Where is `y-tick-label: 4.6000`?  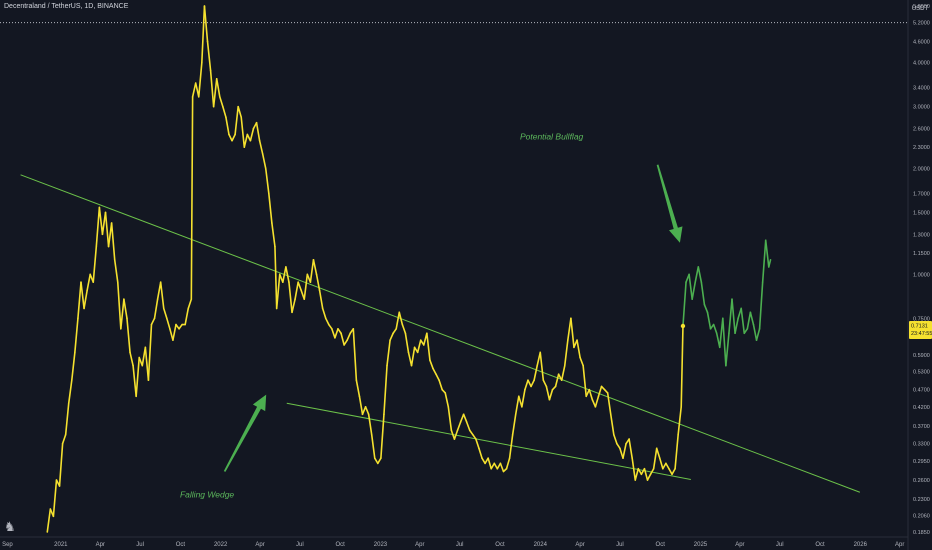 y-tick-label: 4.6000 is located at coordinates (921, 42).